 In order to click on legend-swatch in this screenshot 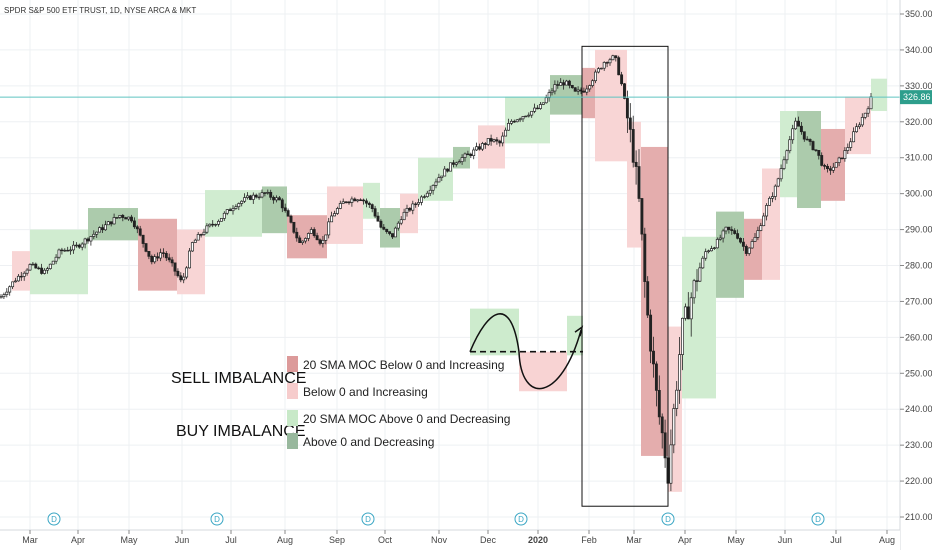, I will do `click(292, 418)`.